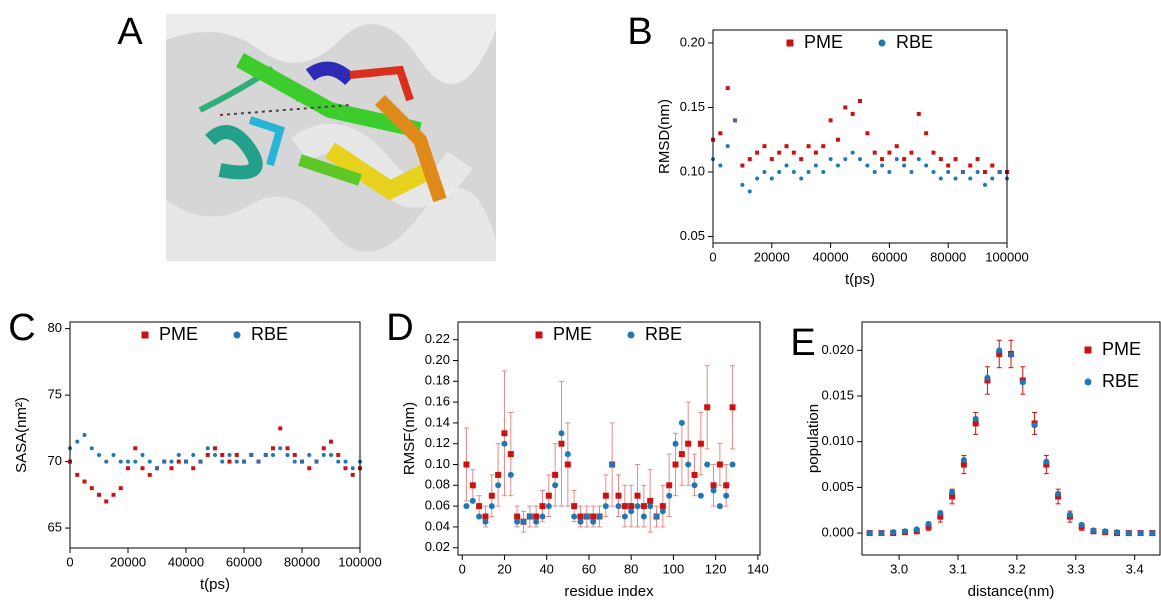 The width and height of the screenshot is (1161, 600). I want to click on y-tick-label: 0.22, so click(437, 338).